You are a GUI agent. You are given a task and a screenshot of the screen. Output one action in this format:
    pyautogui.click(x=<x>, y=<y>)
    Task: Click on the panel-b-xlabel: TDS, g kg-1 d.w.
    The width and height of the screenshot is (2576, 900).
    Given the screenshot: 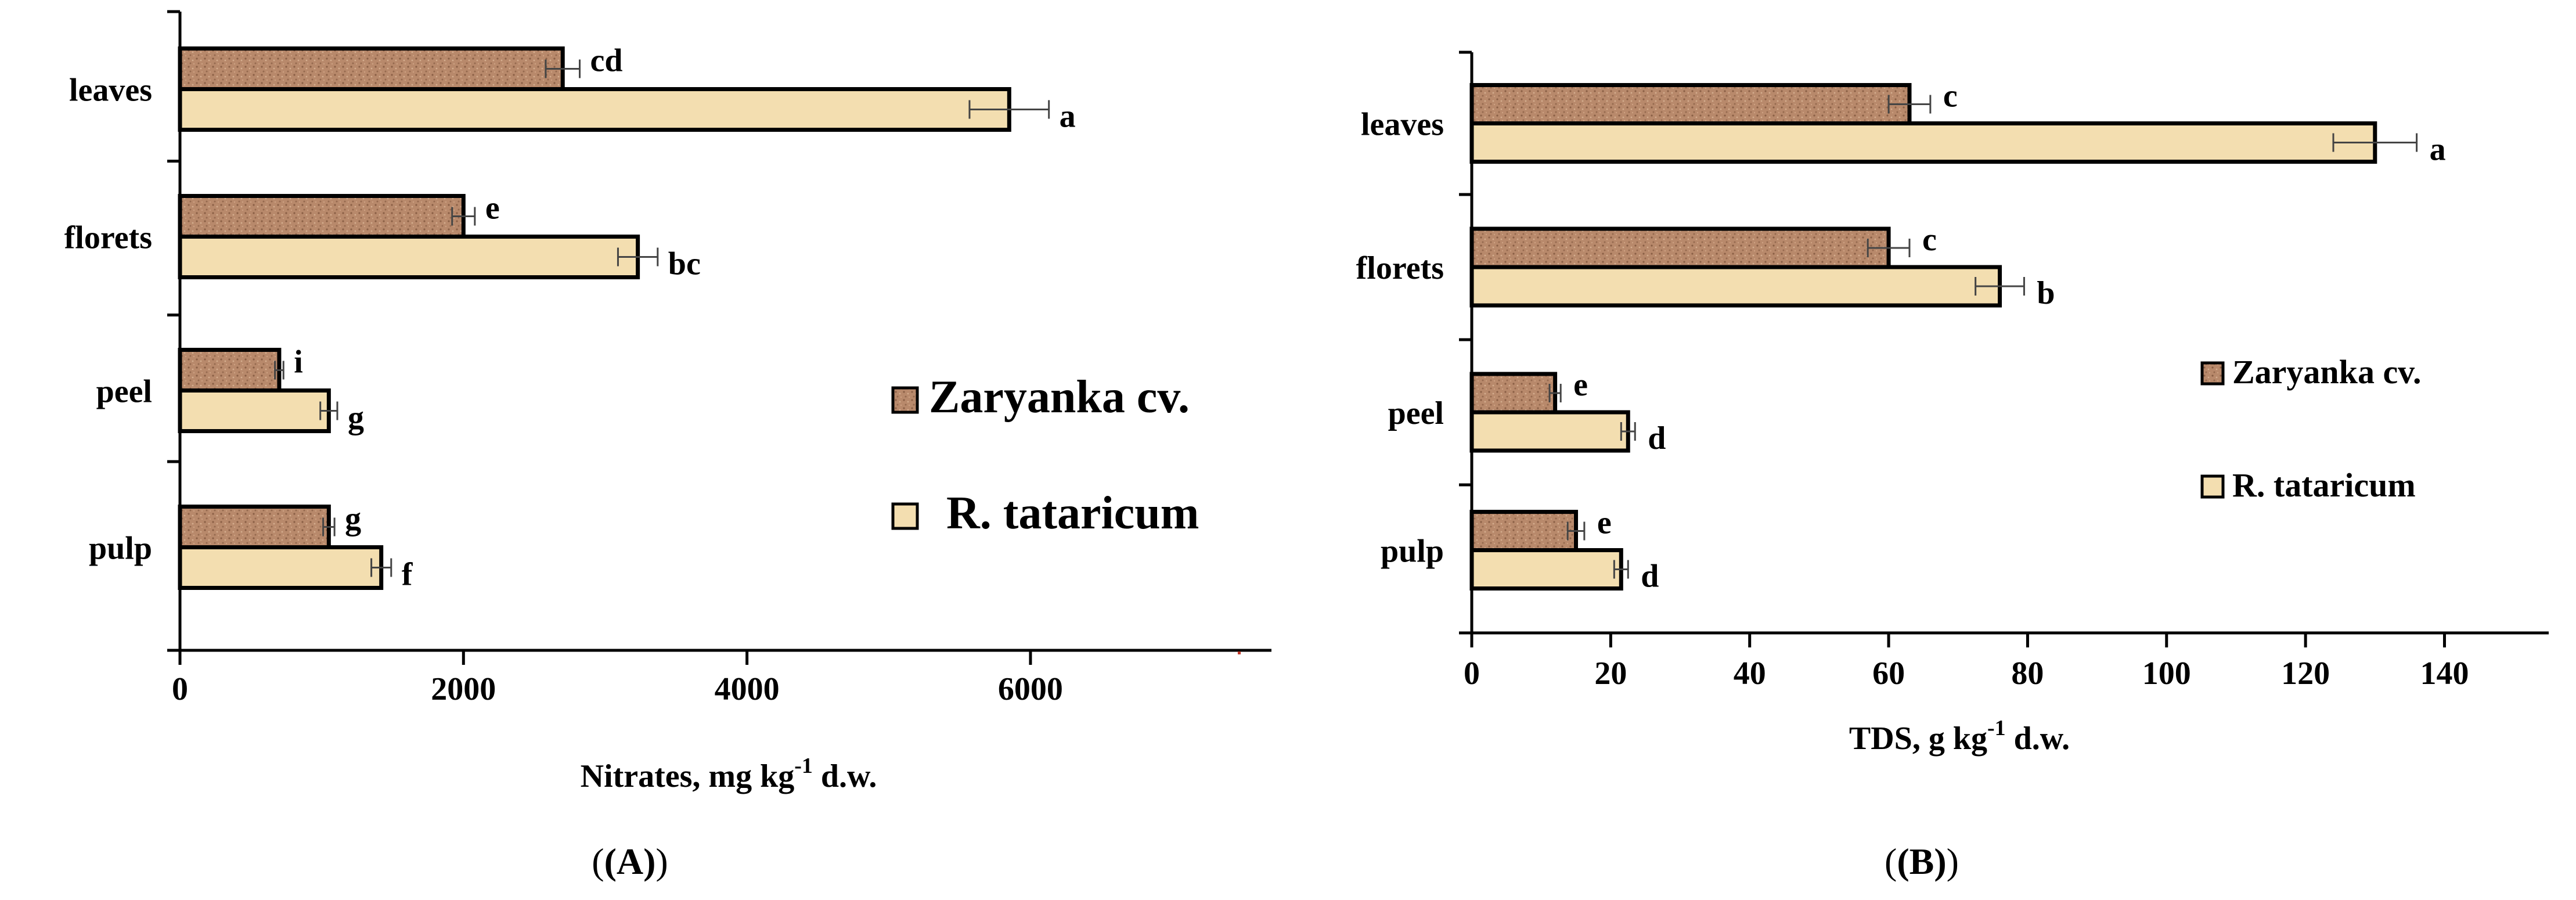 What is the action you would take?
    pyautogui.click(x=1959, y=737)
    